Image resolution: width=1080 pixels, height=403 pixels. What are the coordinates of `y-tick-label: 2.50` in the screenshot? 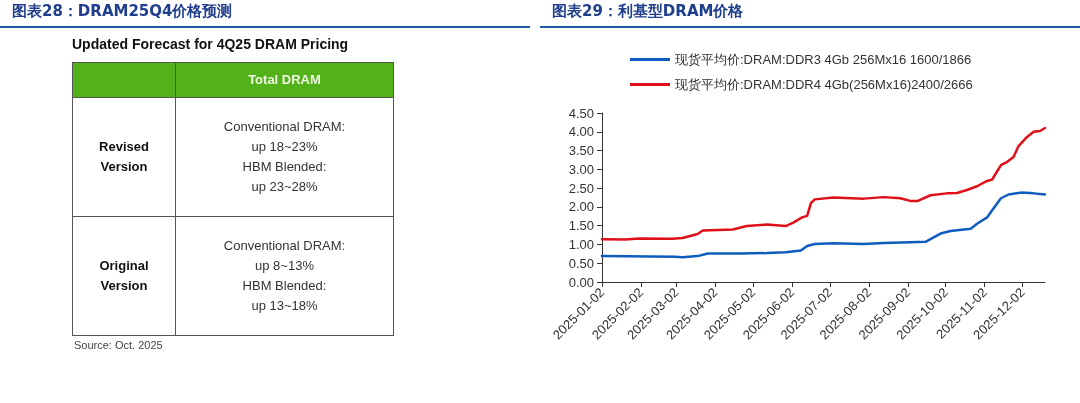 It's located at (581, 188).